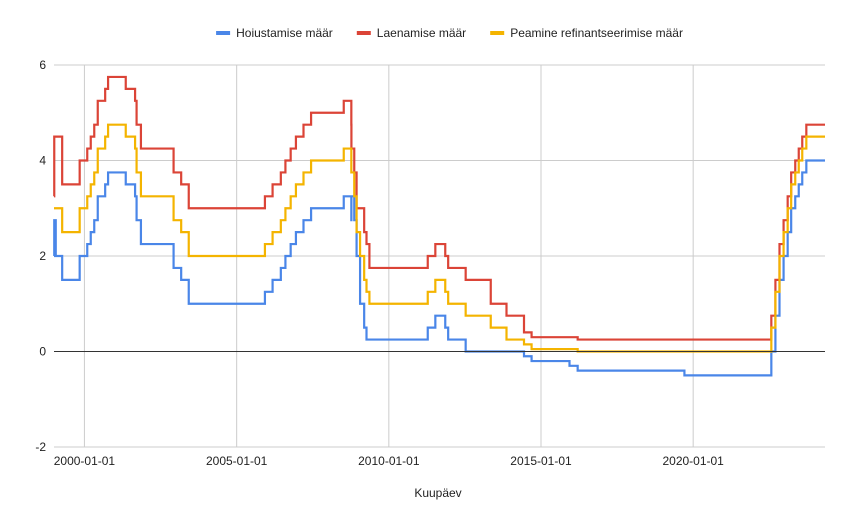  I want to click on legend-label: Laenamise määr, so click(421, 33).